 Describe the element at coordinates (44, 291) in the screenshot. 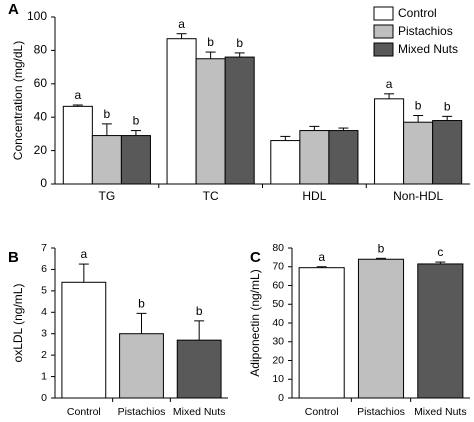

I see `y-tick-label: 5` at that location.